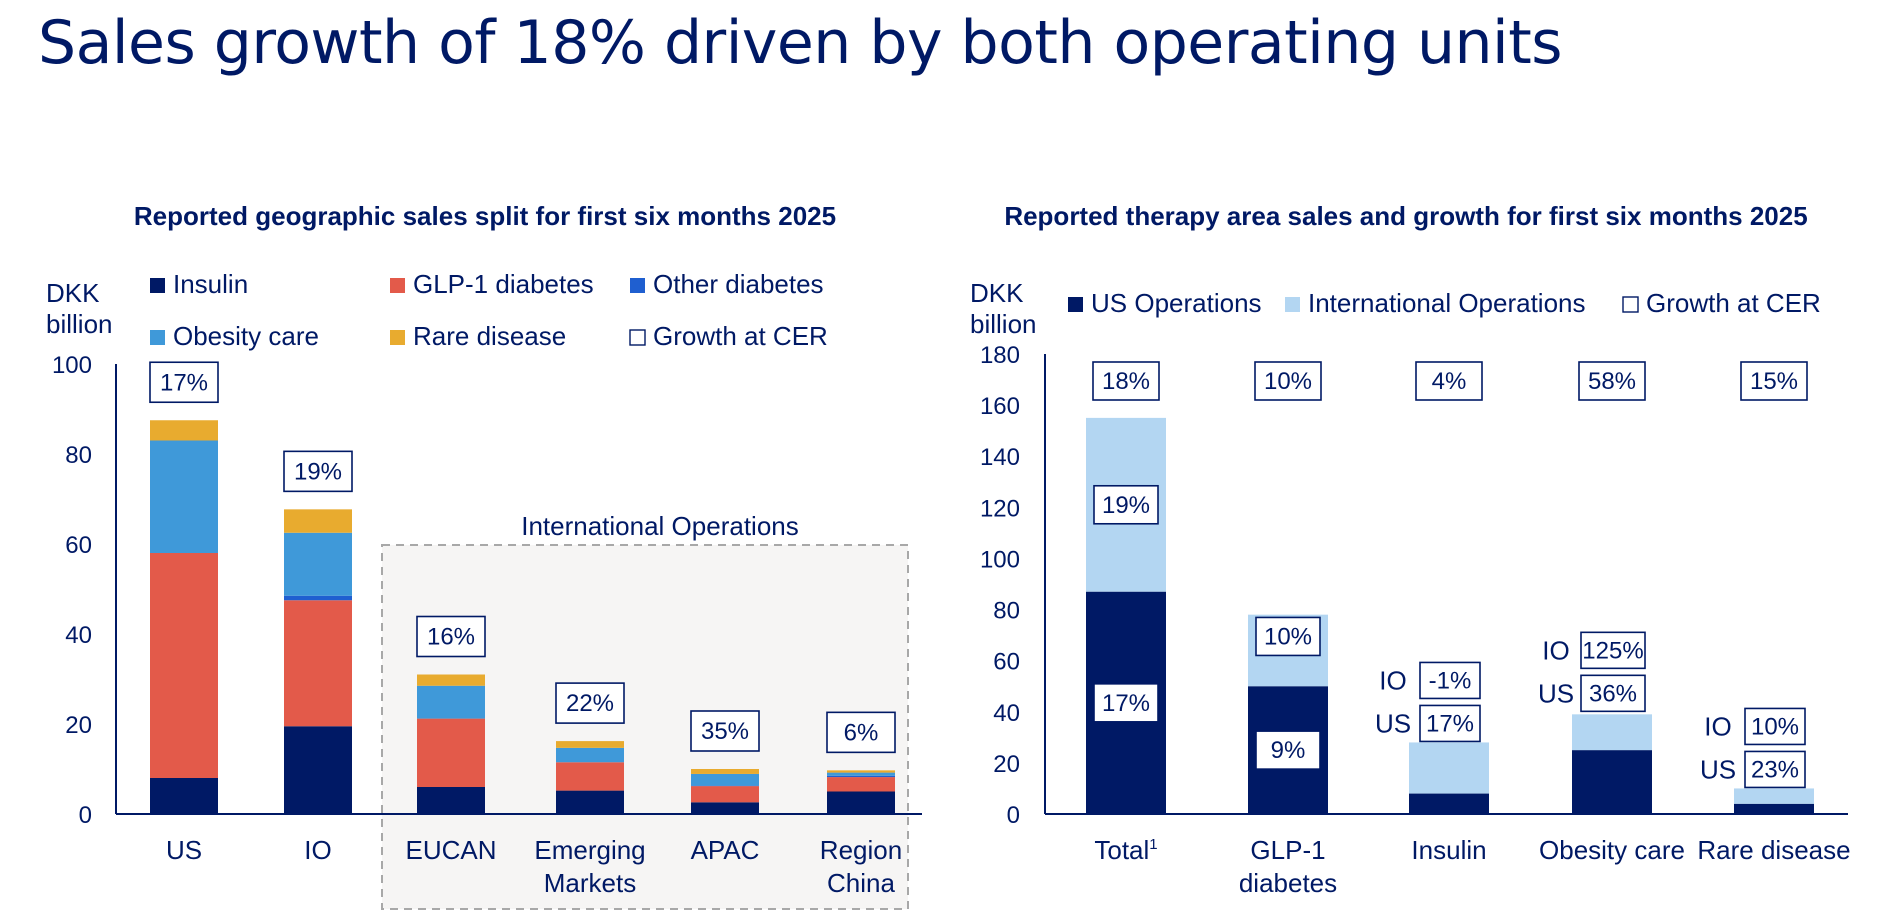 The height and width of the screenshot is (916, 1886). Describe the element at coordinates (317, 850) in the screenshot. I see `chart1-category-label: IO` at that location.